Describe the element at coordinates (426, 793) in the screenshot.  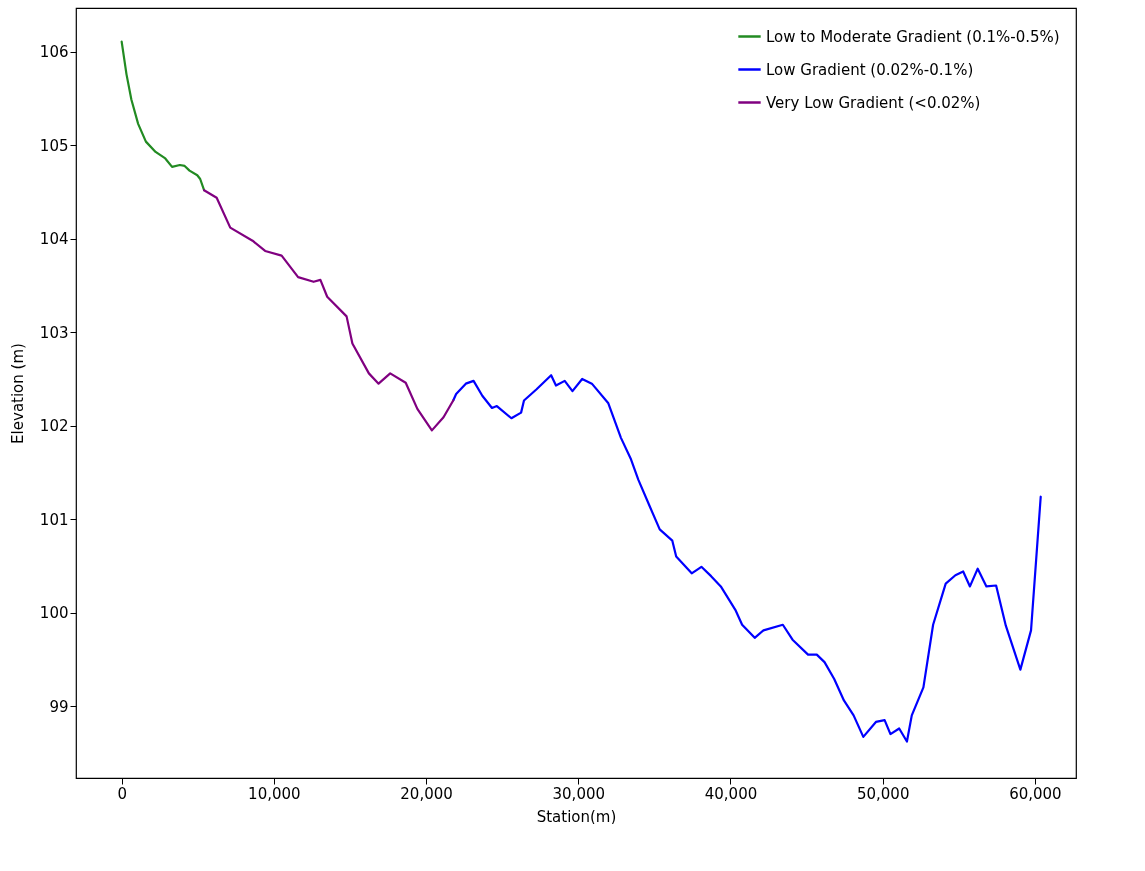
I see `x-tick-label: 20,000` at that location.